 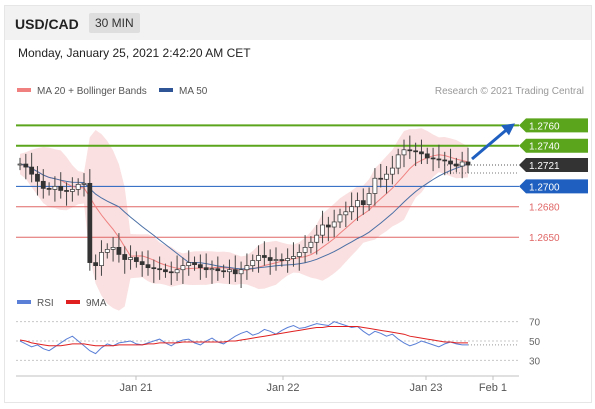 What do you see at coordinates (135, 388) in the screenshot?
I see `x-tick-label: Jan 21` at bounding box center [135, 388].